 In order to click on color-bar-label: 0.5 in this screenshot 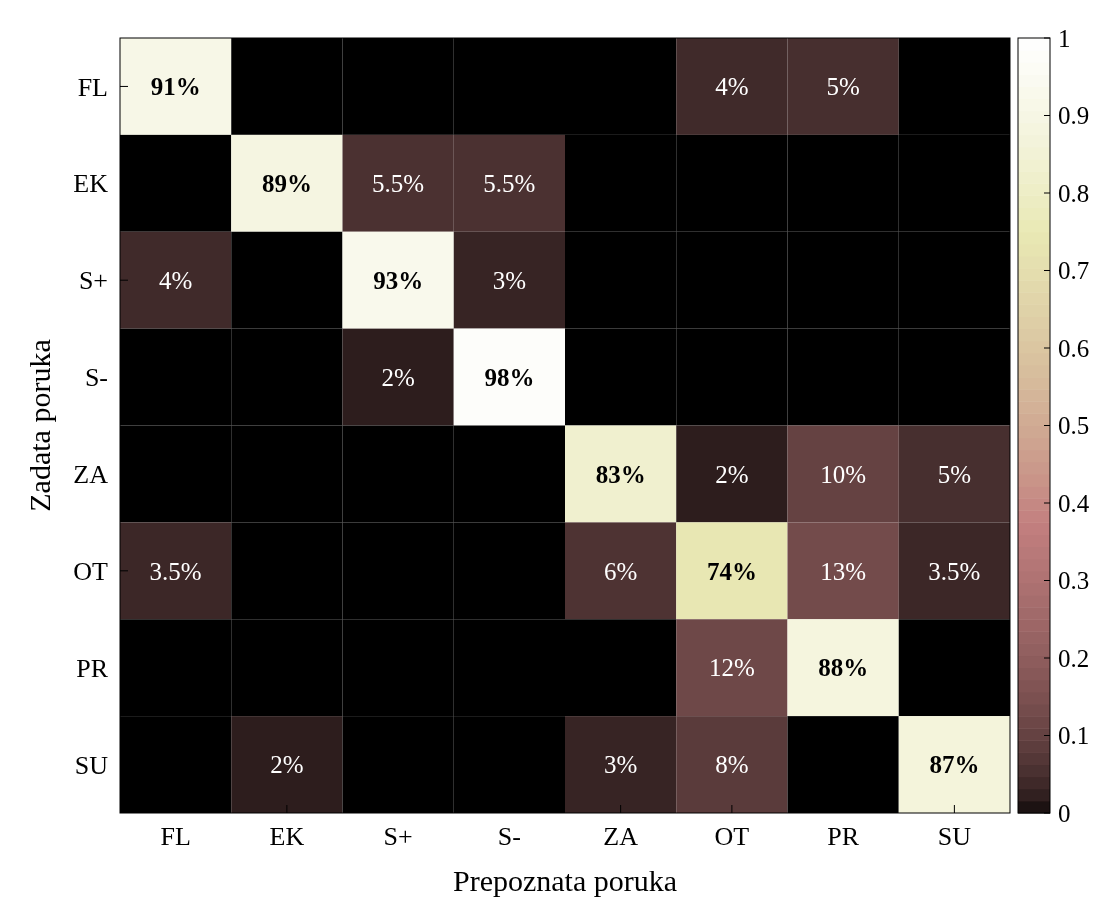, I will do `click(1074, 426)`.